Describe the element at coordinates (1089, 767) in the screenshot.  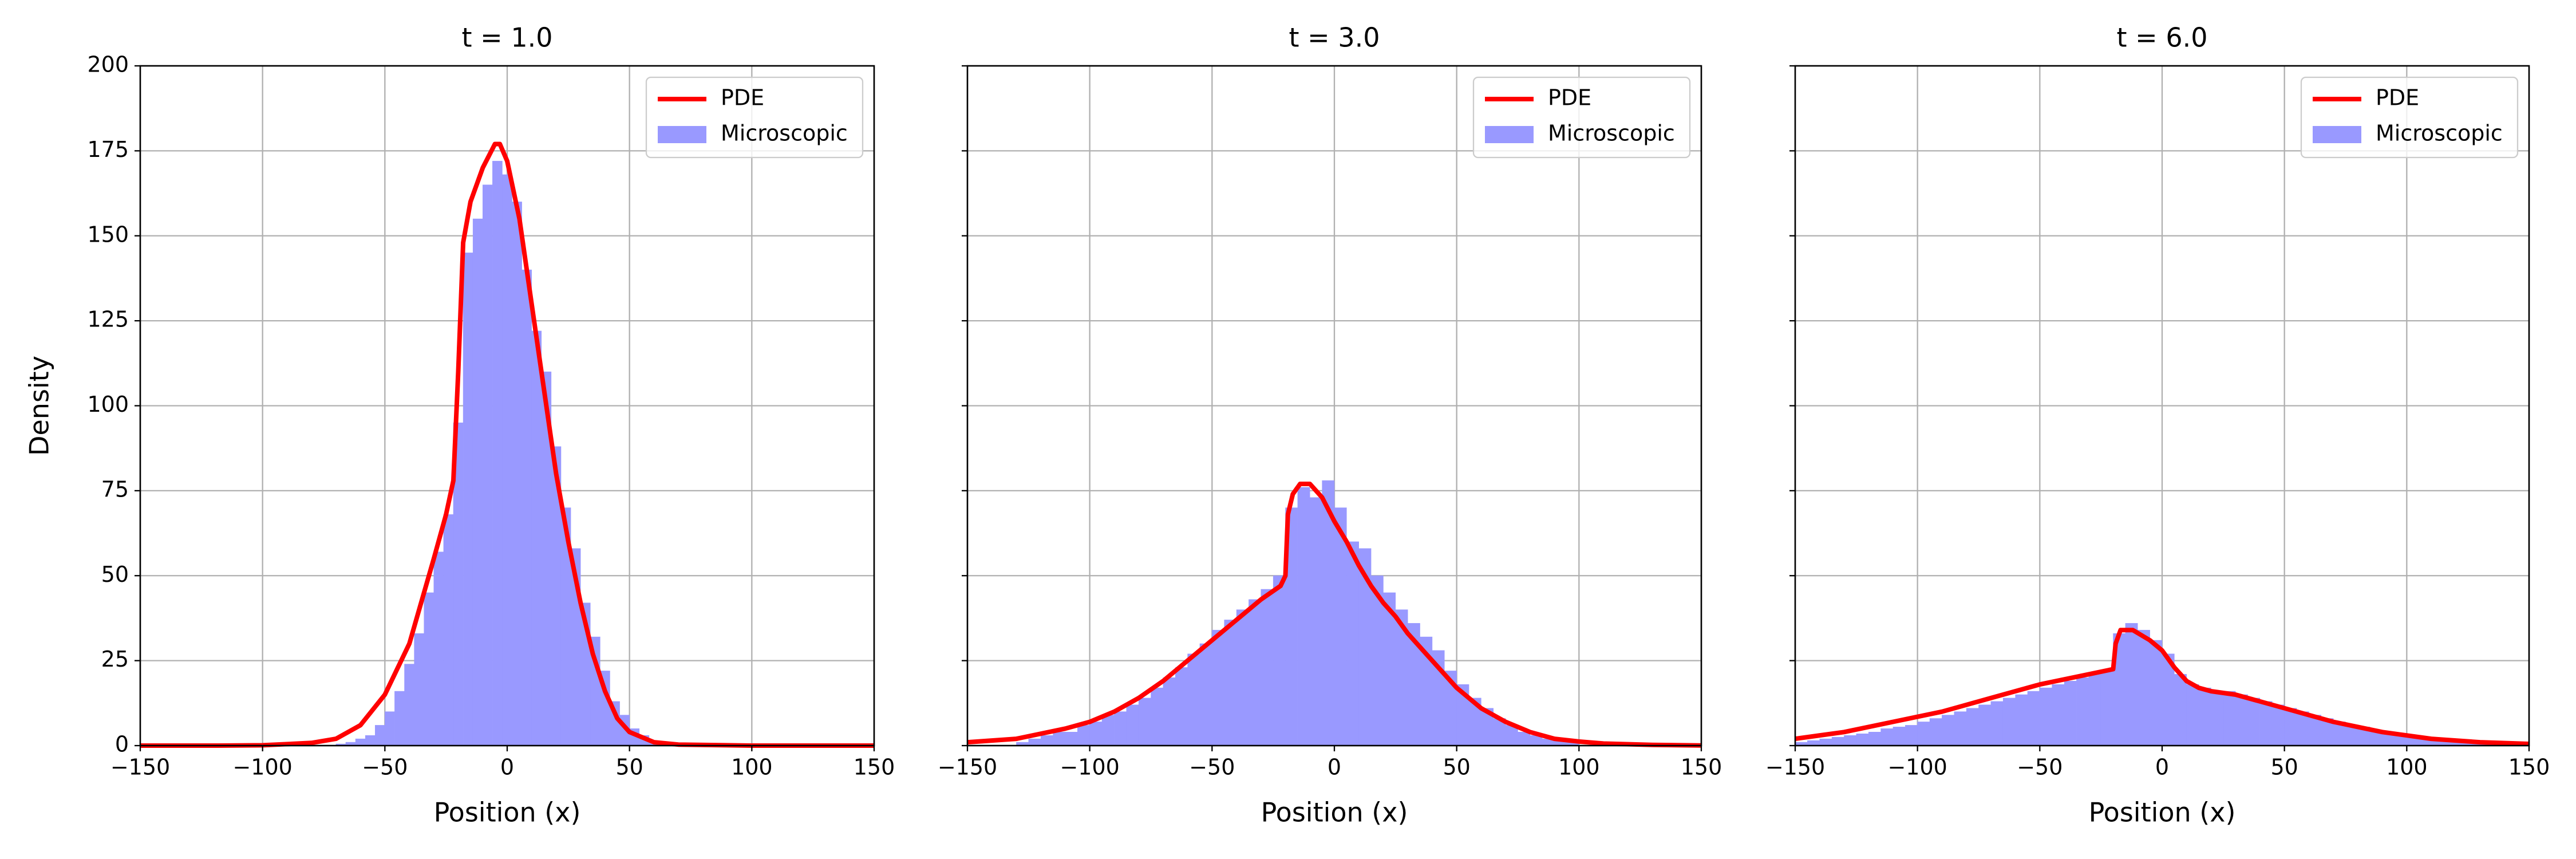
I see `x-tick-label: −100` at that location.